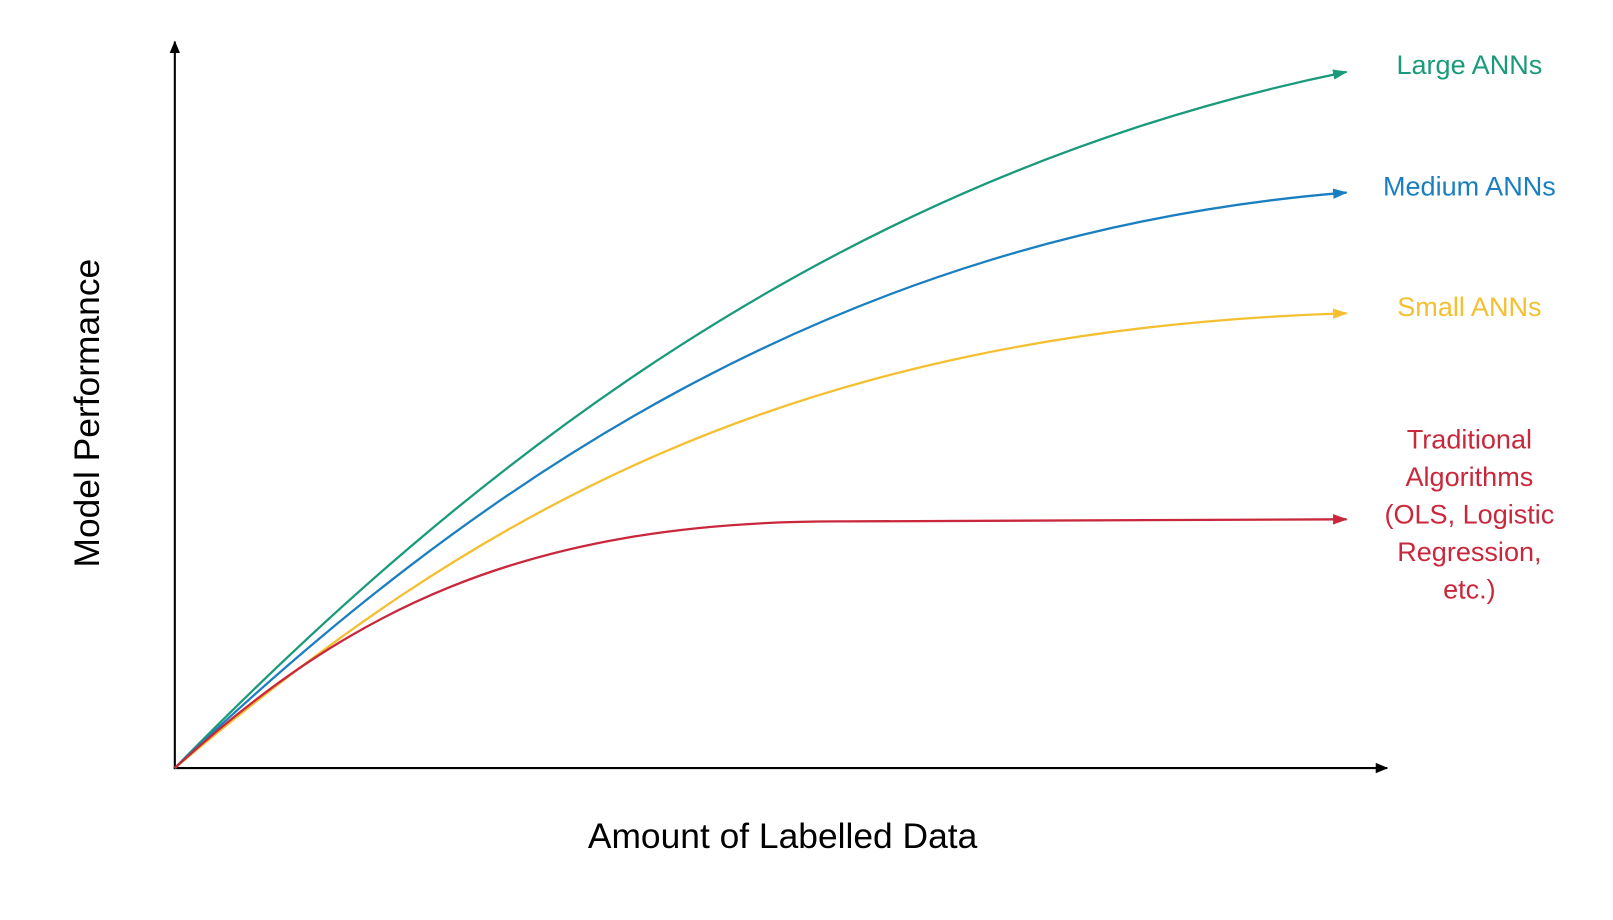 This screenshot has width=1613, height=920. I want to click on y-axis-label: Model Performance, so click(87, 413).